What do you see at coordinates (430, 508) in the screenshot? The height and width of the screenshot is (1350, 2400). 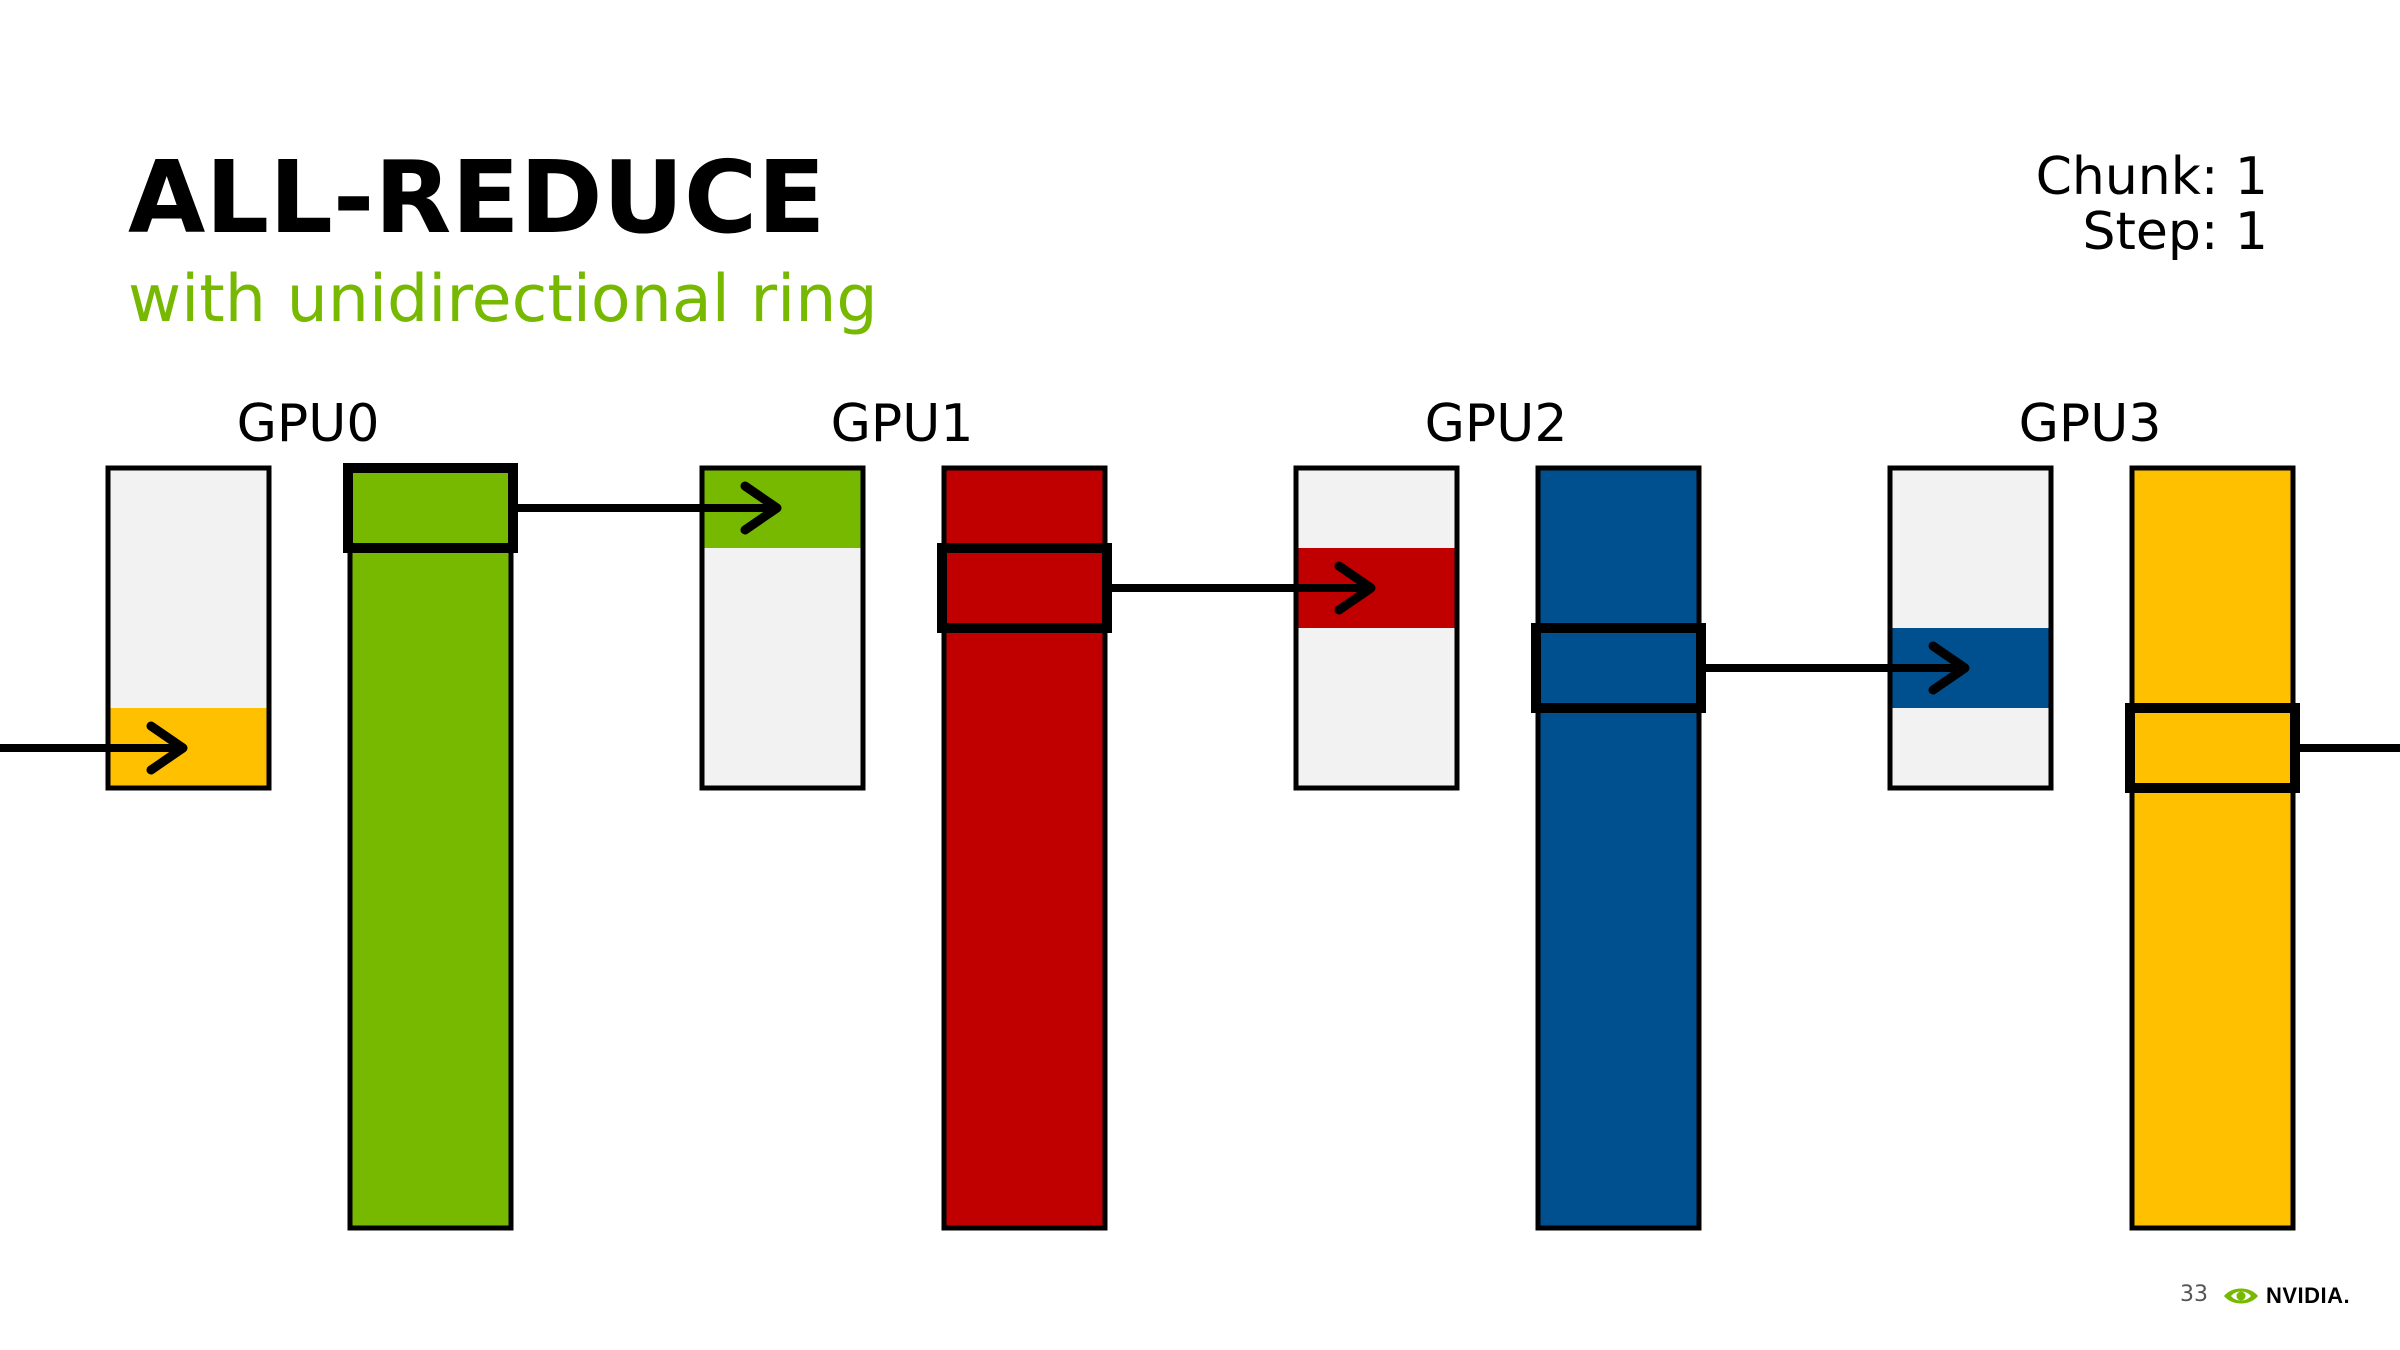 I see `gpu0-sending-chunk-highlight` at bounding box center [430, 508].